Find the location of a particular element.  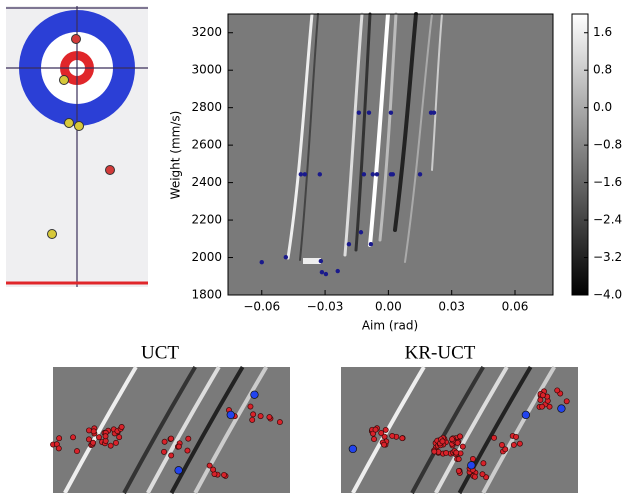

x-axis-label: Aim (rad) is located at coordinates (390, 326).